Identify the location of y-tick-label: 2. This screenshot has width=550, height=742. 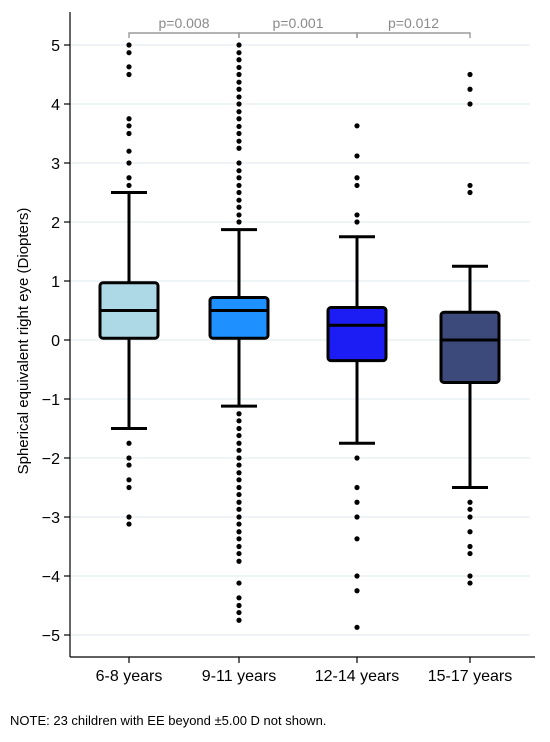
(55, 223).